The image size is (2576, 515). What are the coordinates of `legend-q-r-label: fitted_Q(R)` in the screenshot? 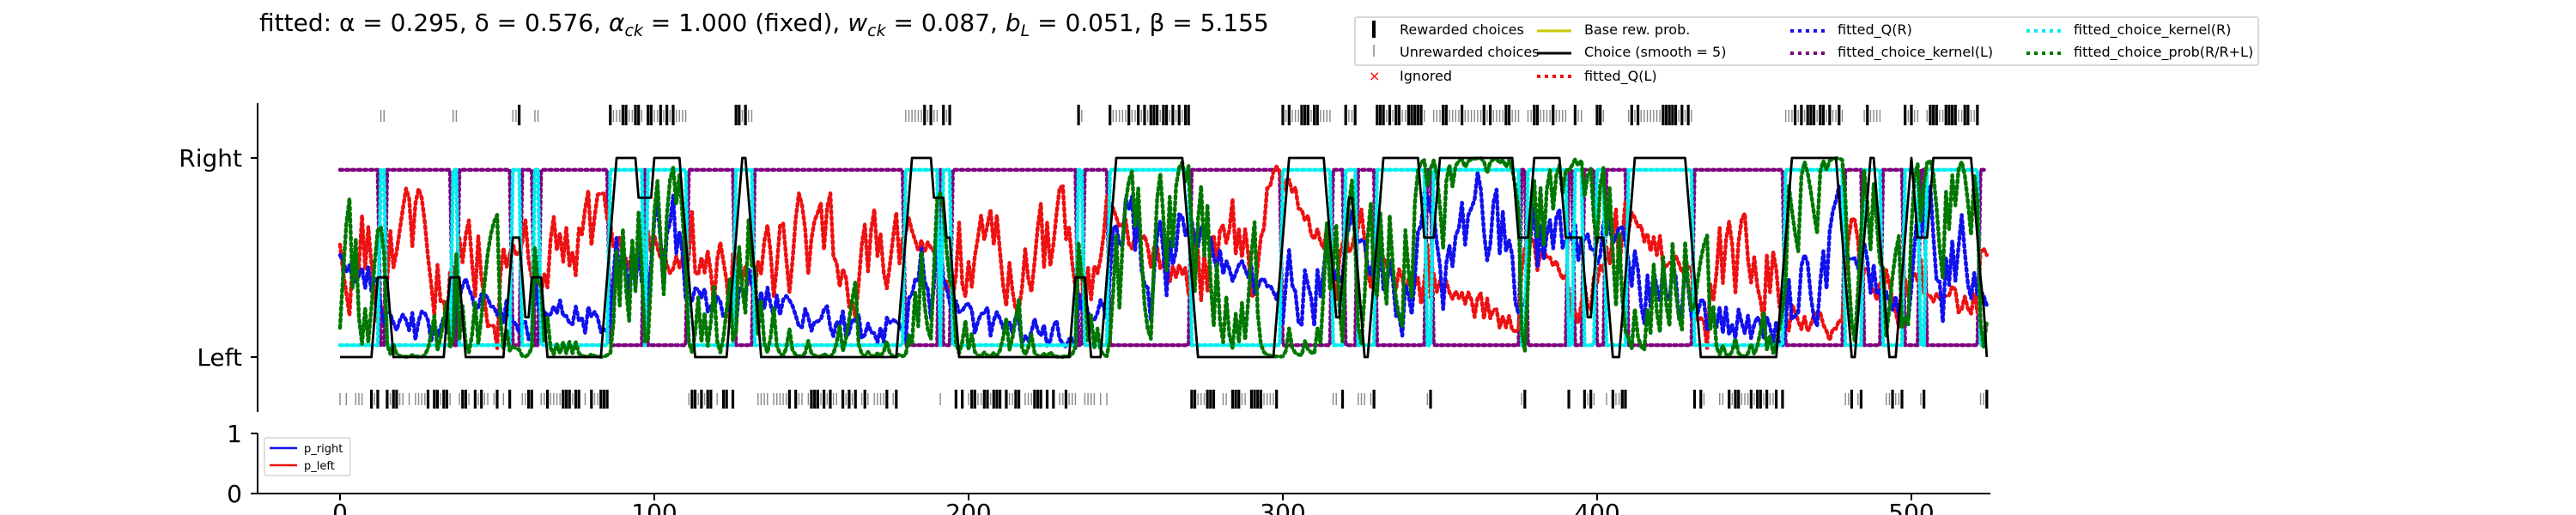 It's located at (1875, 30).